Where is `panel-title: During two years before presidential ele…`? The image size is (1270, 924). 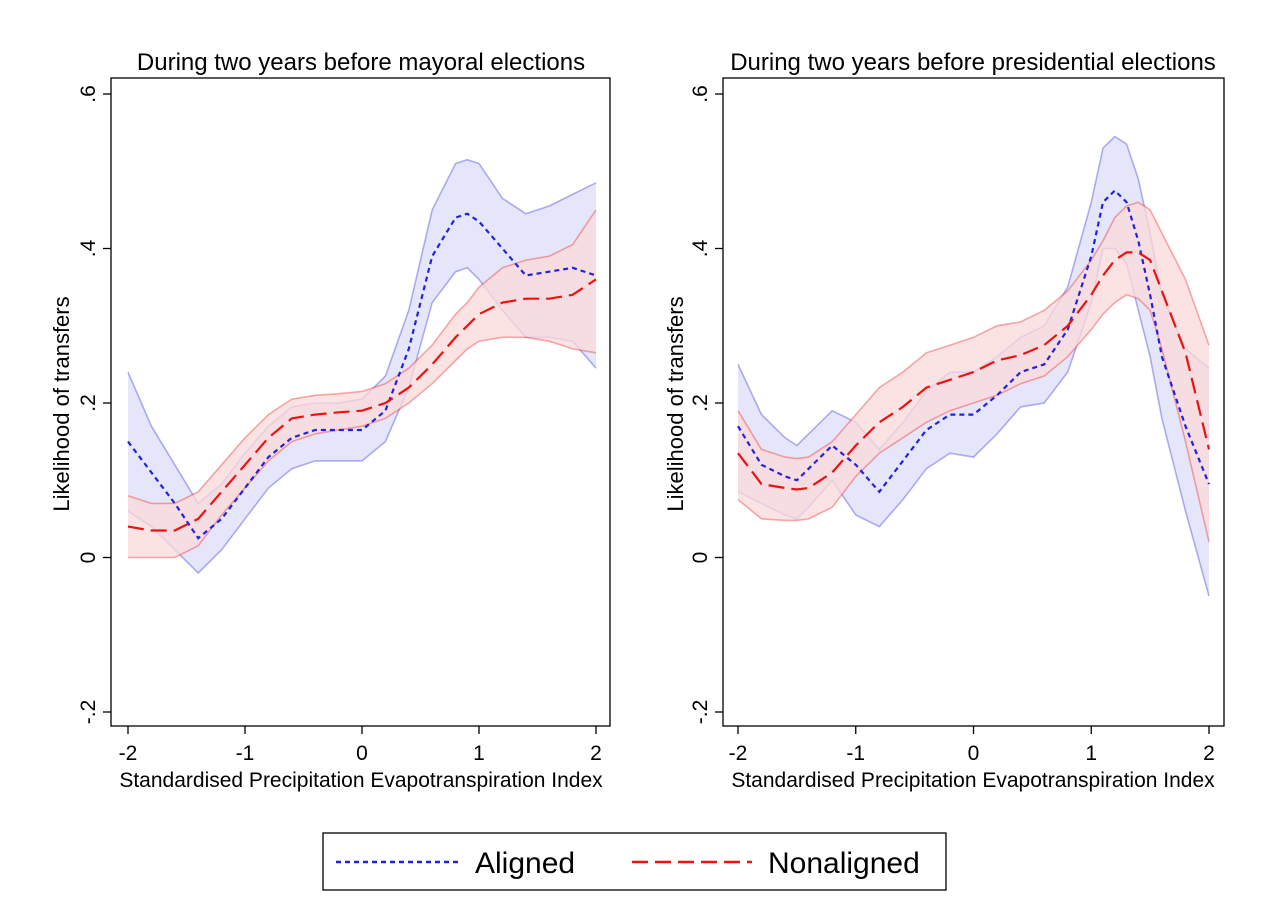 panel-title: During two years before presidential ele… is located at coordinates (973, 62).